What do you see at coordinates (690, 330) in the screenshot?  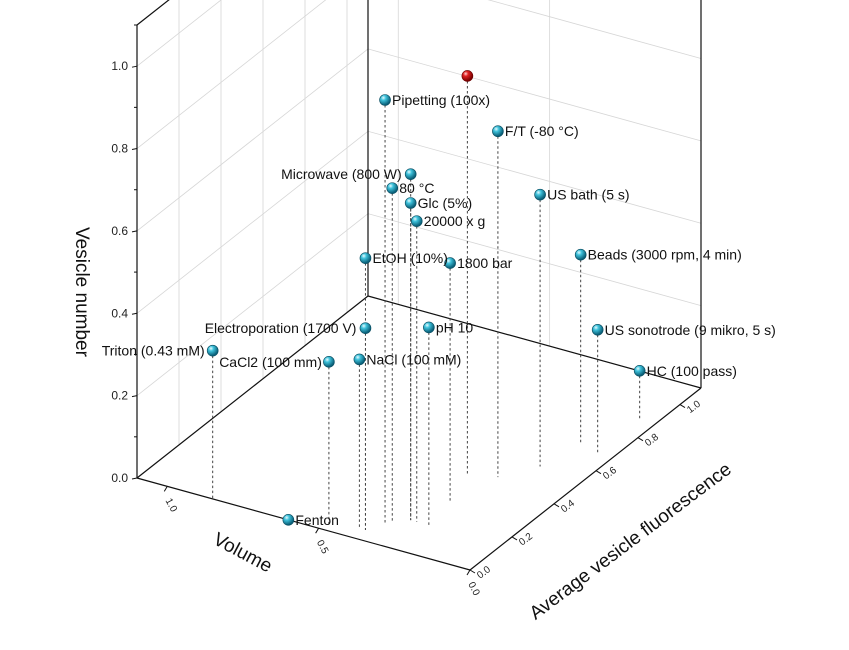 I see `point-label: US sonotrode (9 mikro, 5 s)` at bounding box center [690, 330].